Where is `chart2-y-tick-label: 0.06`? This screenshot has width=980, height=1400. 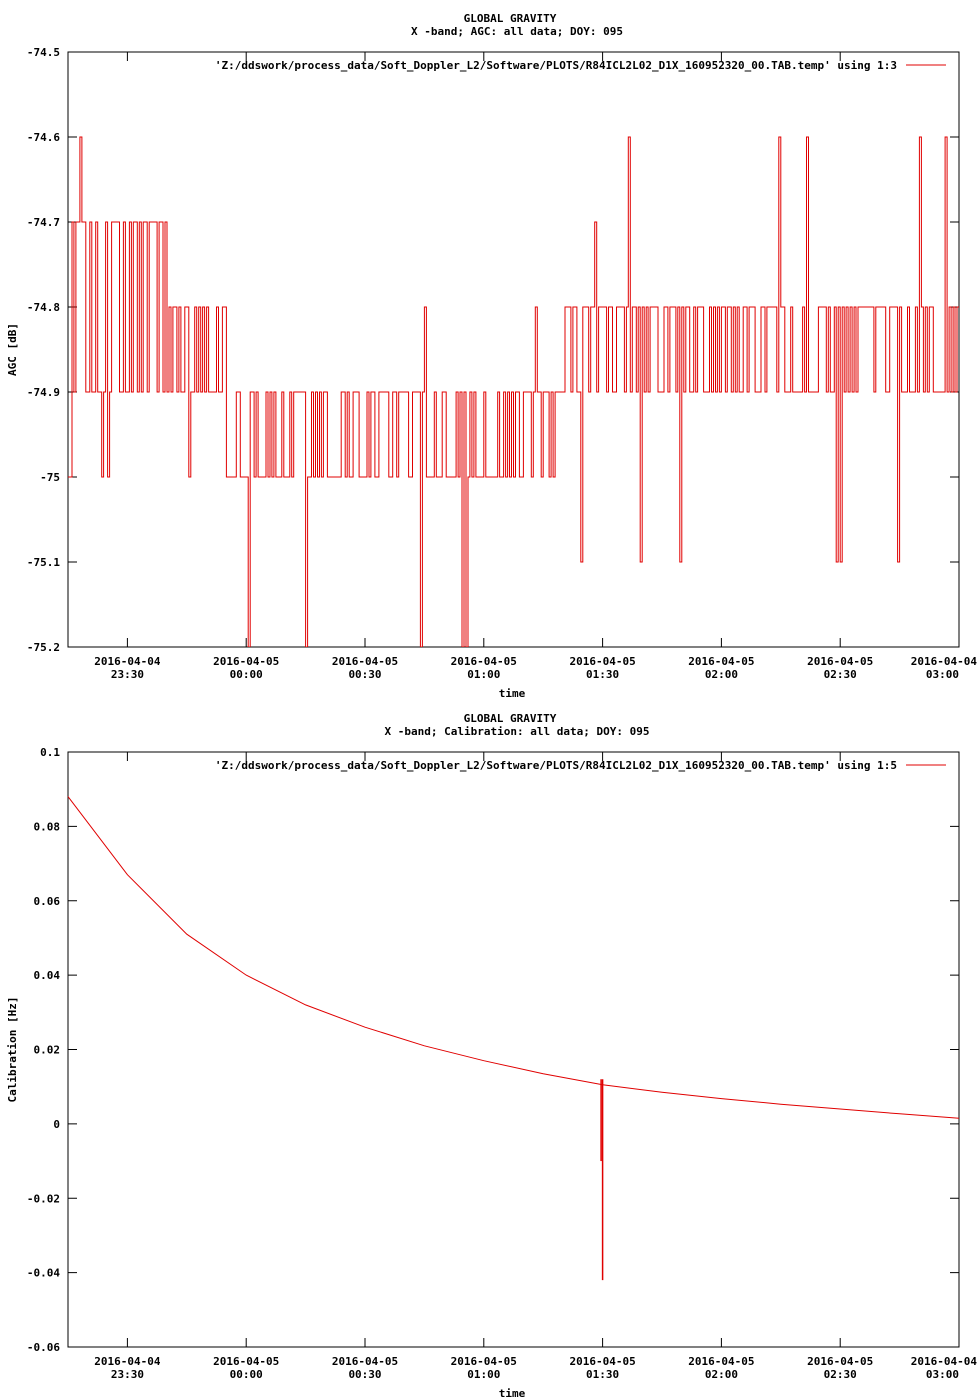 chart2-y-tick-label: 0.06 is located at coordinates (47, 901).